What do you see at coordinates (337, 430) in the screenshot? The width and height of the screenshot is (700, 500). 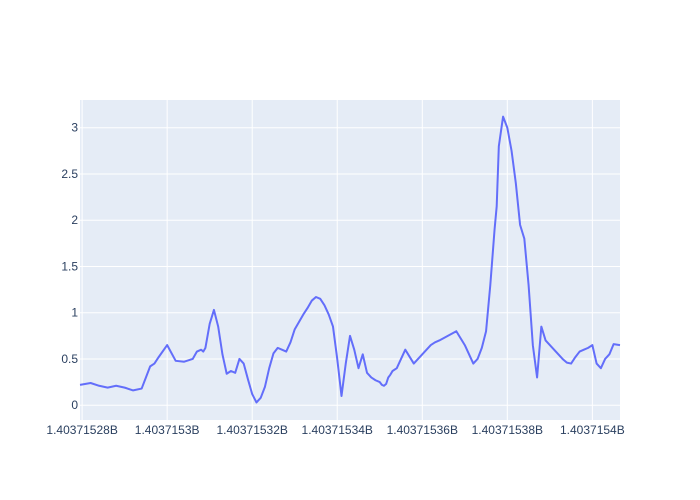 I see `x-tick-label: 1.40371534B` at bounding box center [337, 430].